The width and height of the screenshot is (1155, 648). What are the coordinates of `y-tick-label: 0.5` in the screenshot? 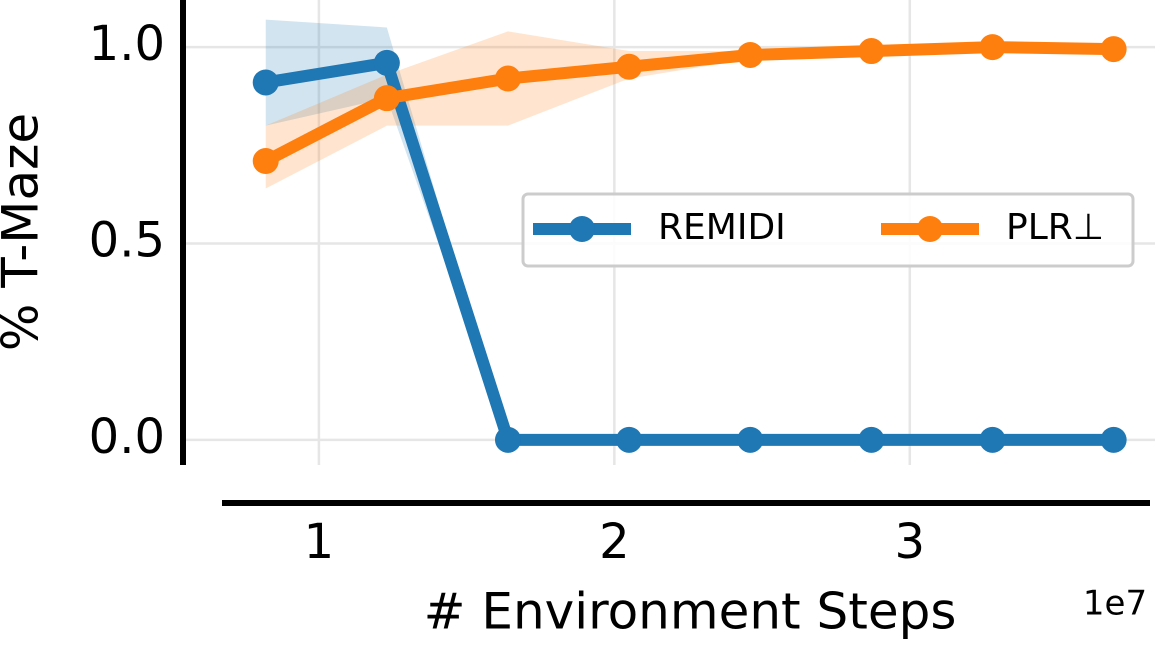 It's located at (127, 240).